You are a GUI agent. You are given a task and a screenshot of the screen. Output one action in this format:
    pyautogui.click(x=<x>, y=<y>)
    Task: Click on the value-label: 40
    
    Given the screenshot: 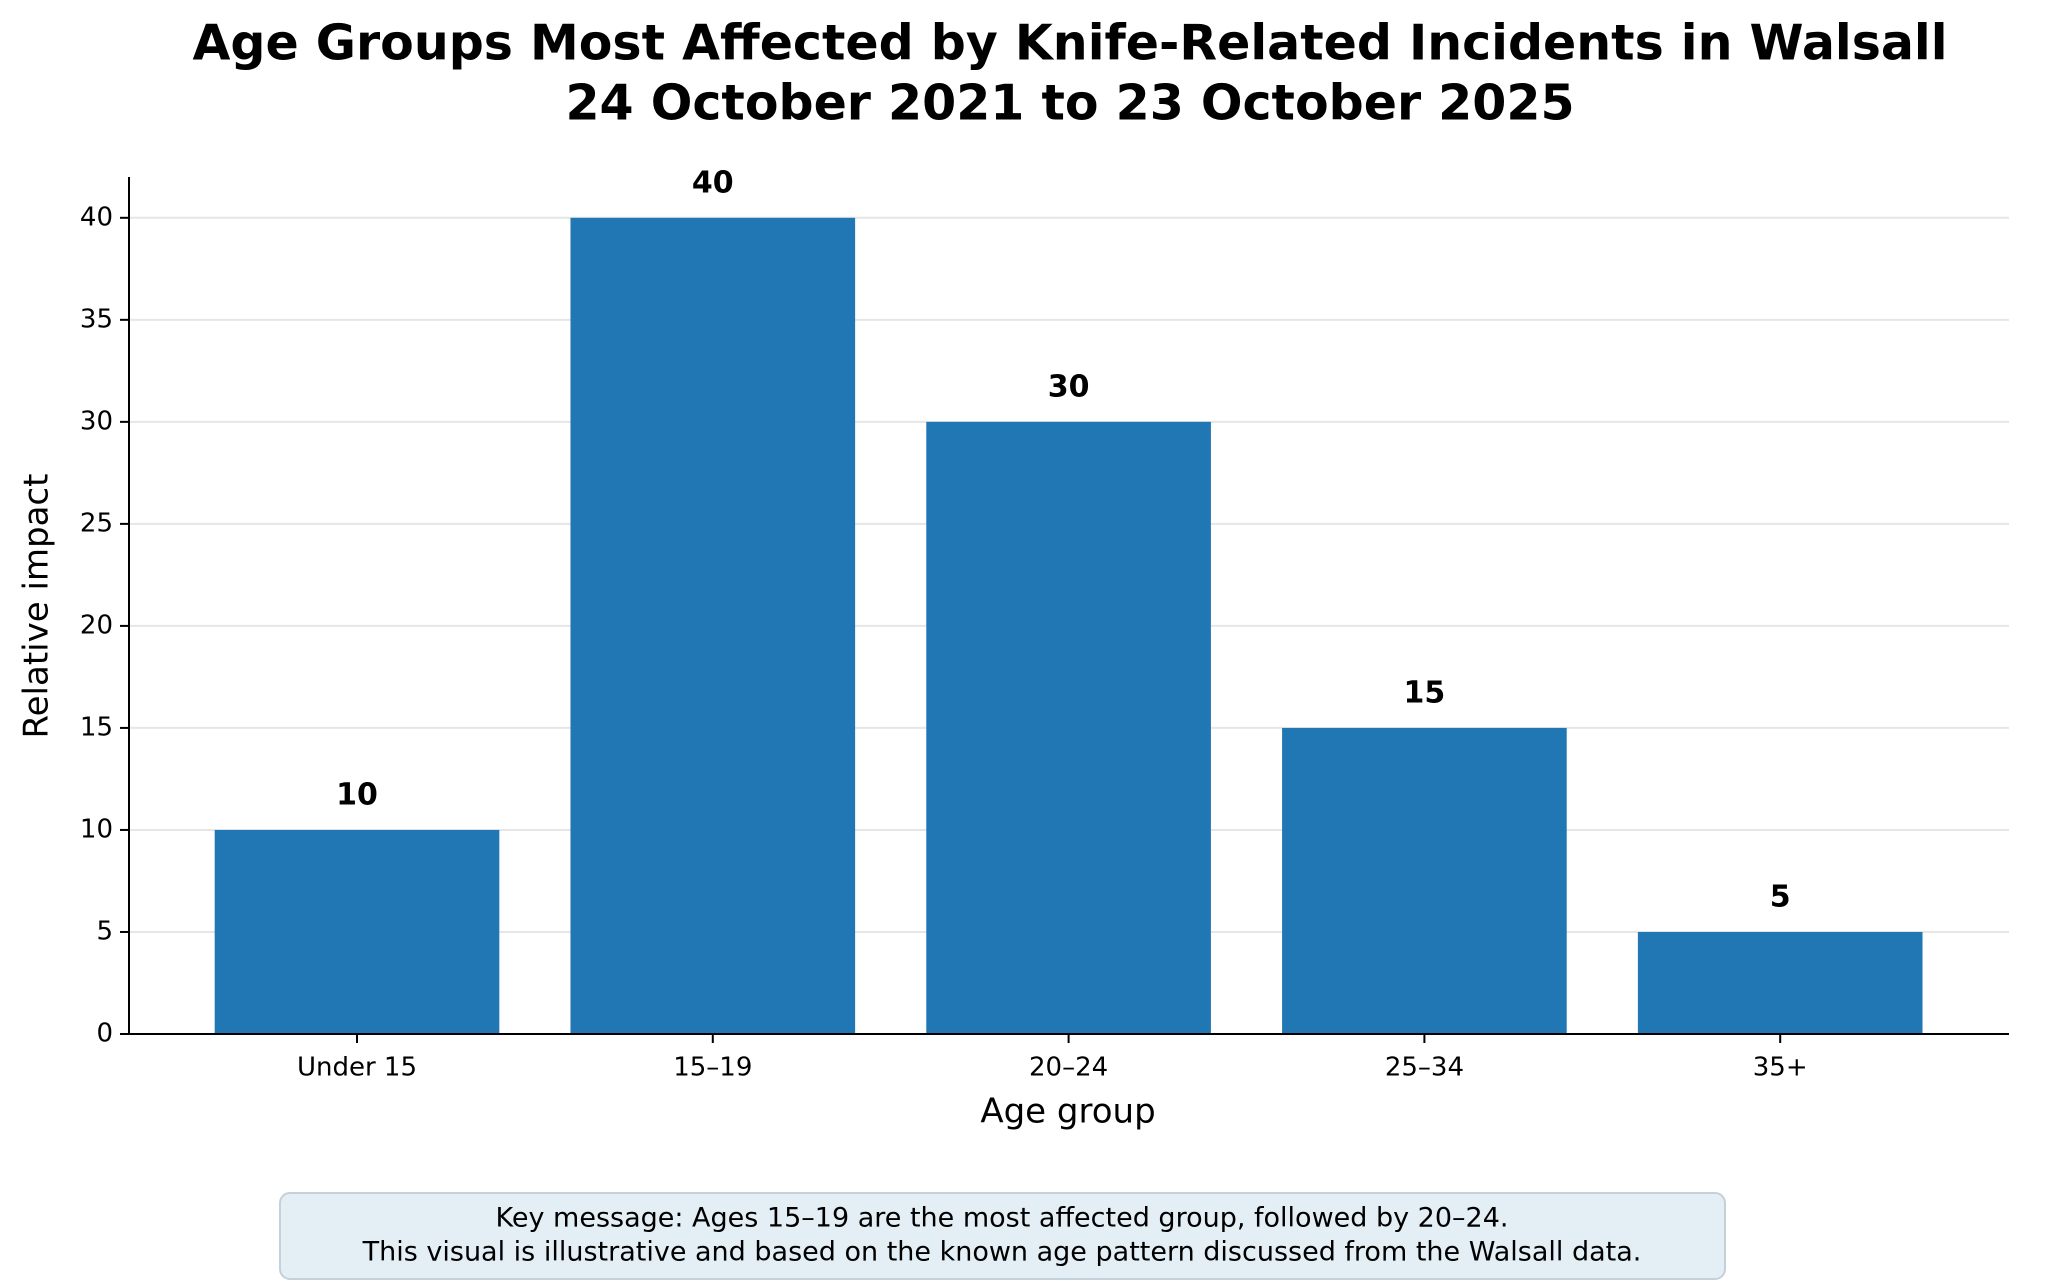 What is the action you would take?
    pyautogui.click(x=713, y=182)
    